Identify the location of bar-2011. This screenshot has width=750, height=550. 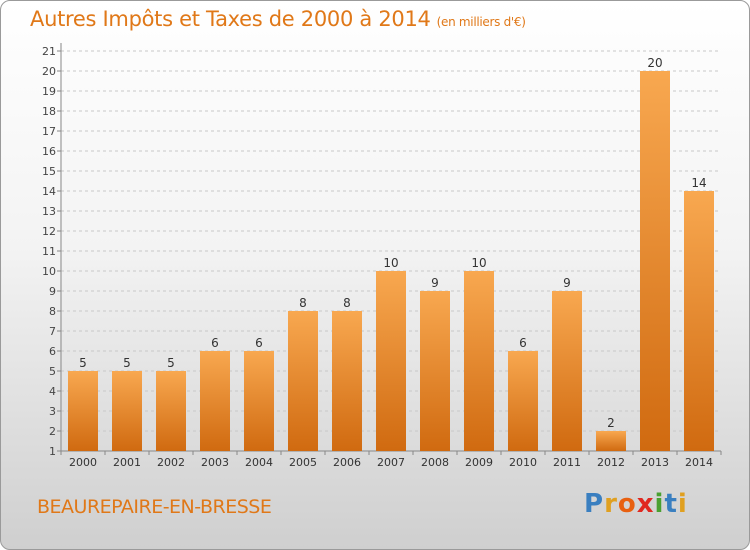
(567, 371).